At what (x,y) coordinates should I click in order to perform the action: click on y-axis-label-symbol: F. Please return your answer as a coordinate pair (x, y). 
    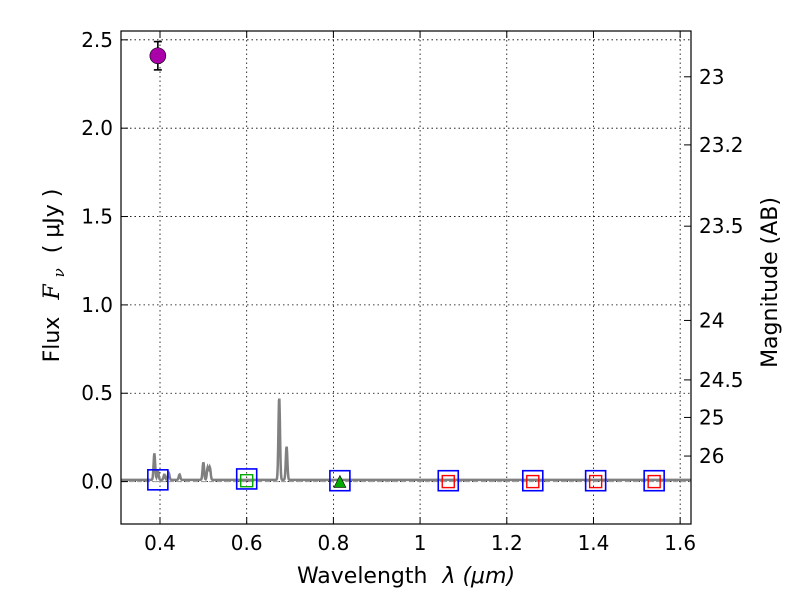
    Looking at the image, I should click on (52, 292).